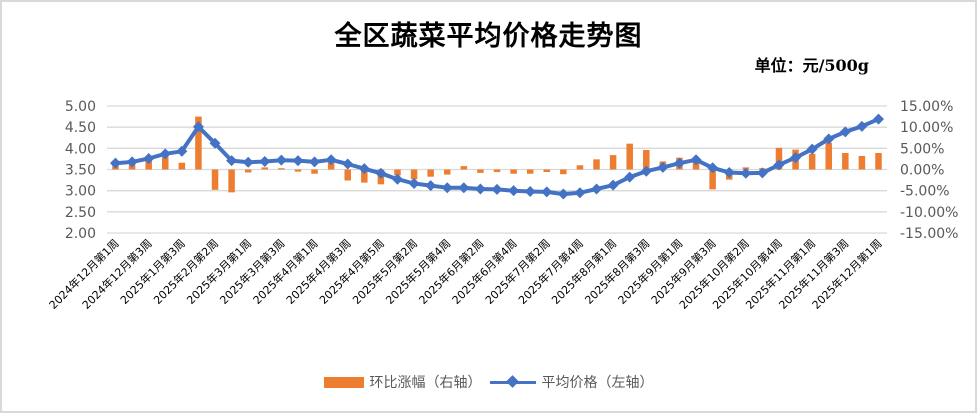 This screenshot has width=977, height=413. I want to click on left-axis-tick: 5.00, so click(80, 107).